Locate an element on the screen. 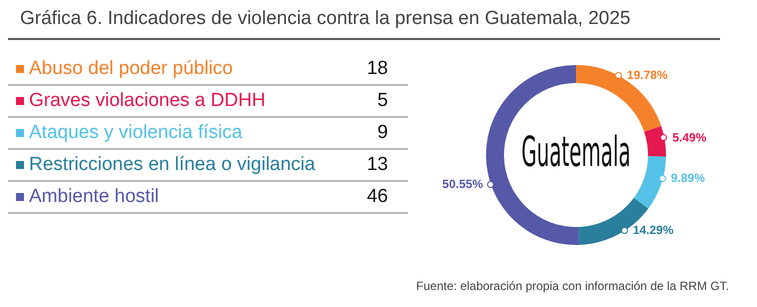 This screenshot has height=307, width=757. text: Guatemala is located at coordinates (576, 152).